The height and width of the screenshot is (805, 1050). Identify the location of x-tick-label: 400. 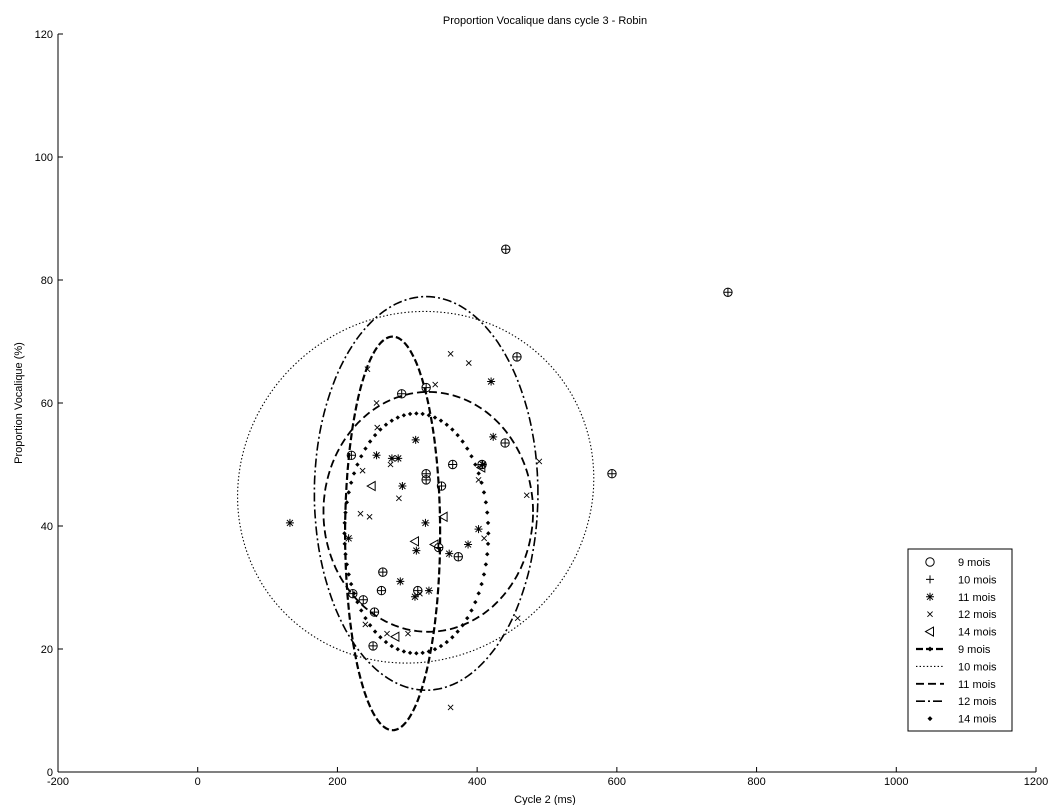
(477, 782).